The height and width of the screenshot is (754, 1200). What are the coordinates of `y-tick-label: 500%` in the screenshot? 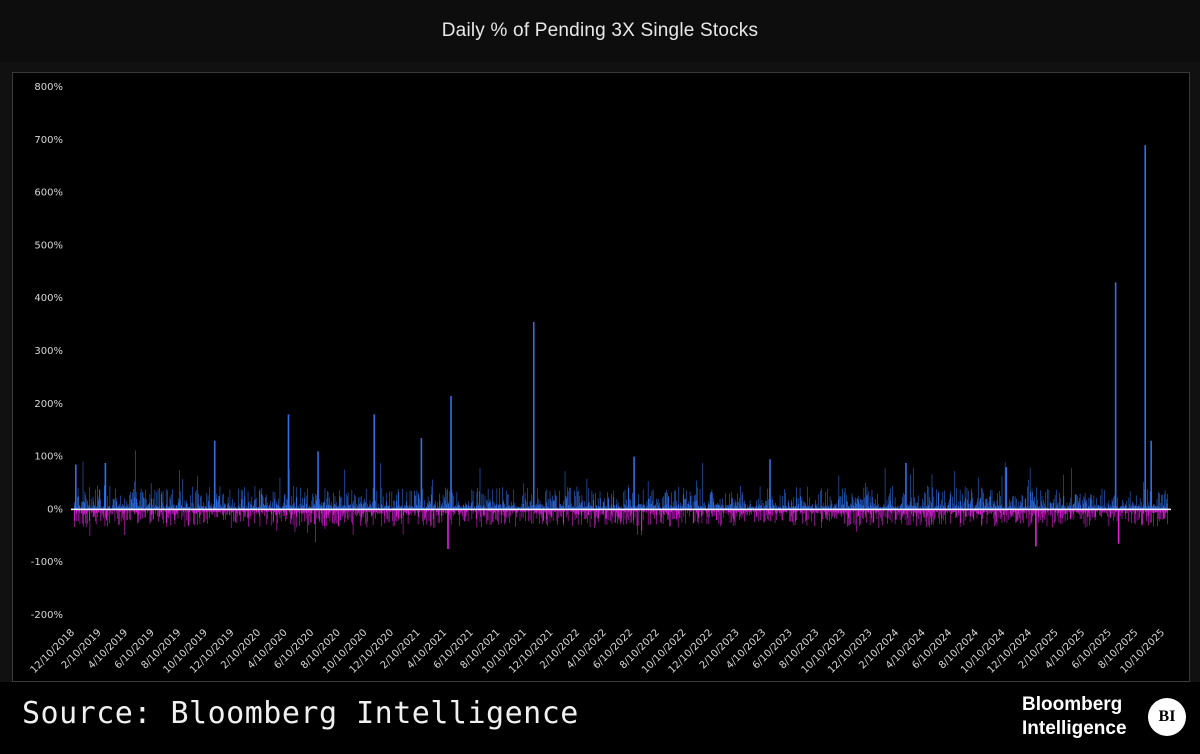 It's located at (48, 245).